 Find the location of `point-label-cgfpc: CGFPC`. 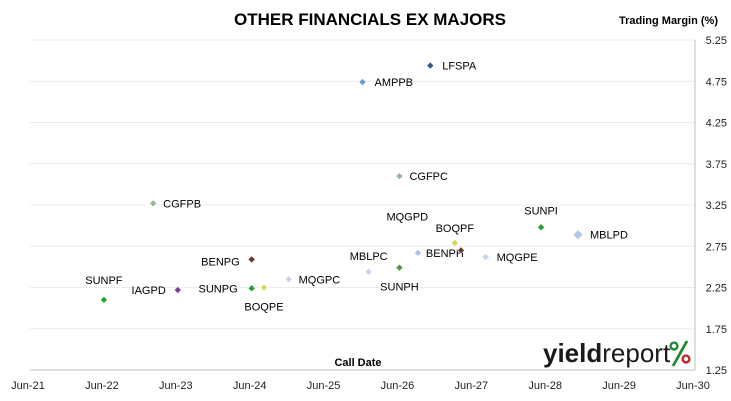

point-label-cgfpc: CGFPC is located at coordinates (428, 177).